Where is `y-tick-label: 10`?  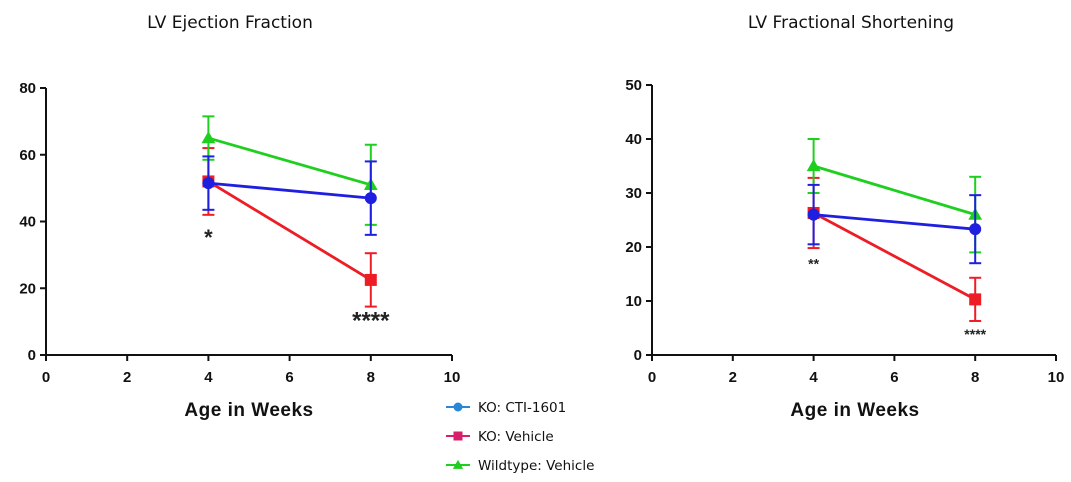
y-tick-label: 10 is located at coordinates (633, 301).